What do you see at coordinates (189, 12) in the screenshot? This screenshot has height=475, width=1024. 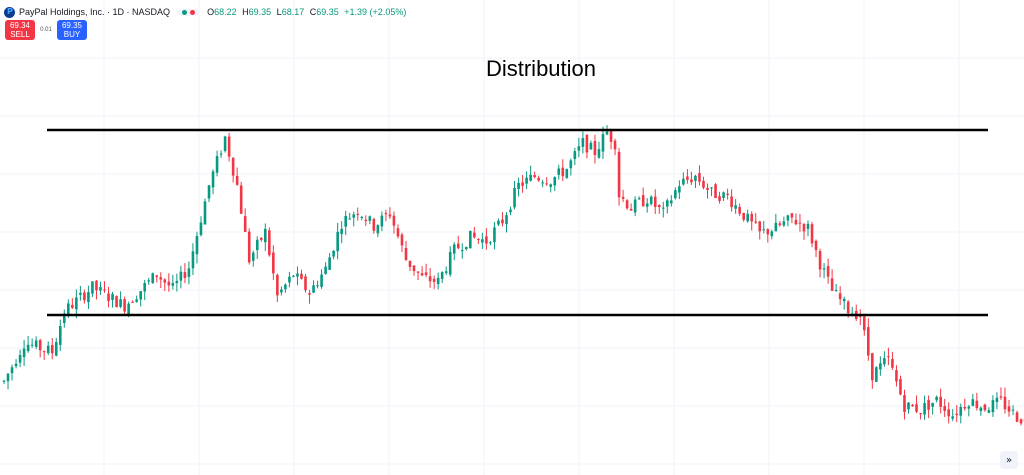 I see `market-status-pill` at bounding box center [189, 12].